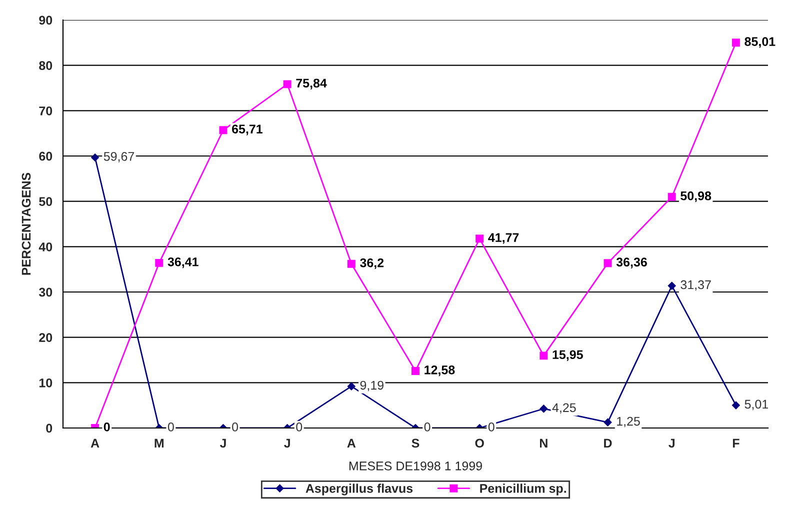 The image size is (801, 513). Describe the element at coordinates (359, 490) in the screenshot. I see `legend-label: Aspergillus flavus` at that location.